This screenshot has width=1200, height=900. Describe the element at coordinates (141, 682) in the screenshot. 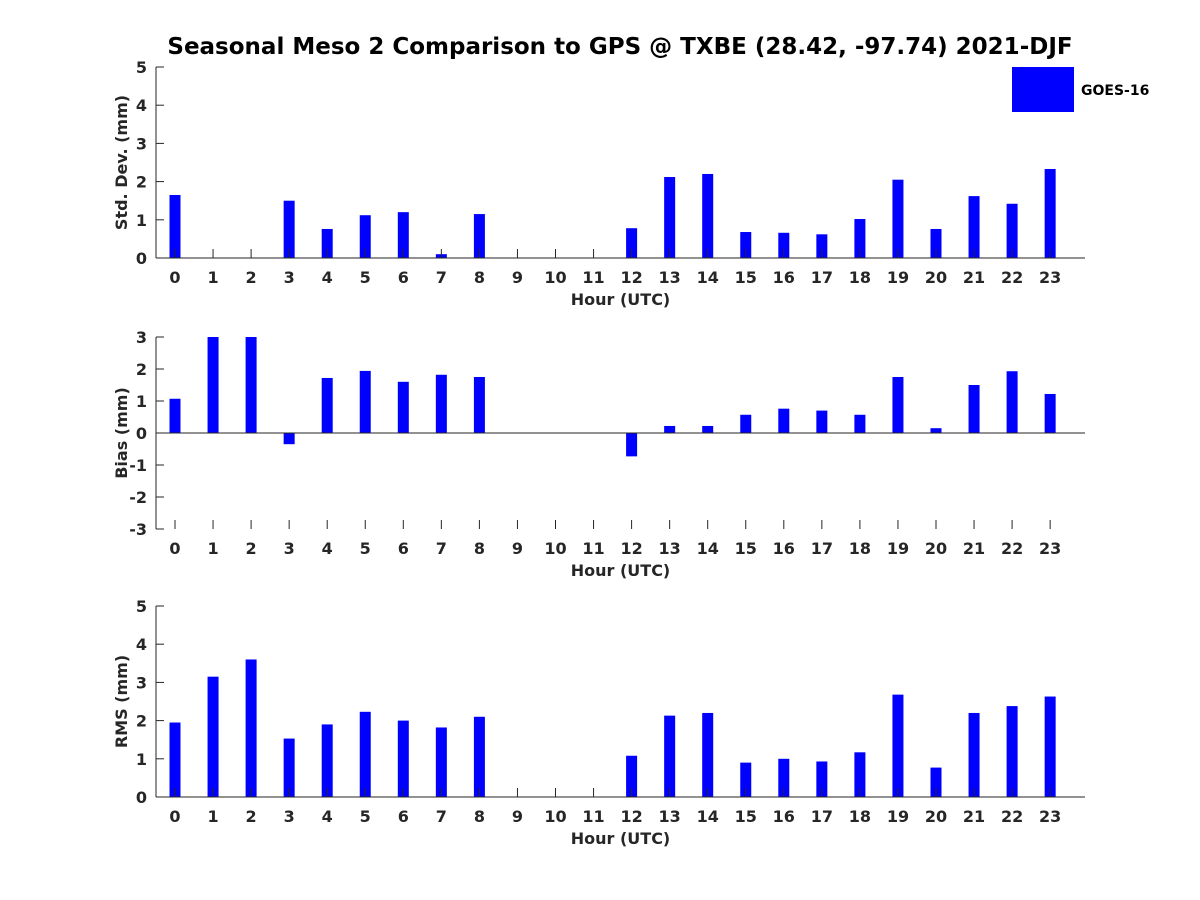

I see `rms-y-tick-label: 3` at that location.